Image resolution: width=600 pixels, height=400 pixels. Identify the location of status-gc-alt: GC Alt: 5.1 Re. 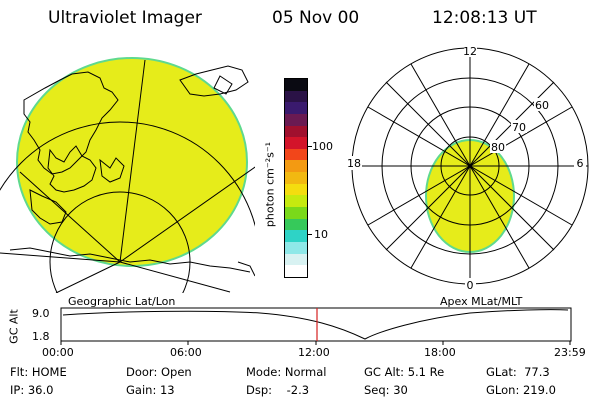
(404, 372).